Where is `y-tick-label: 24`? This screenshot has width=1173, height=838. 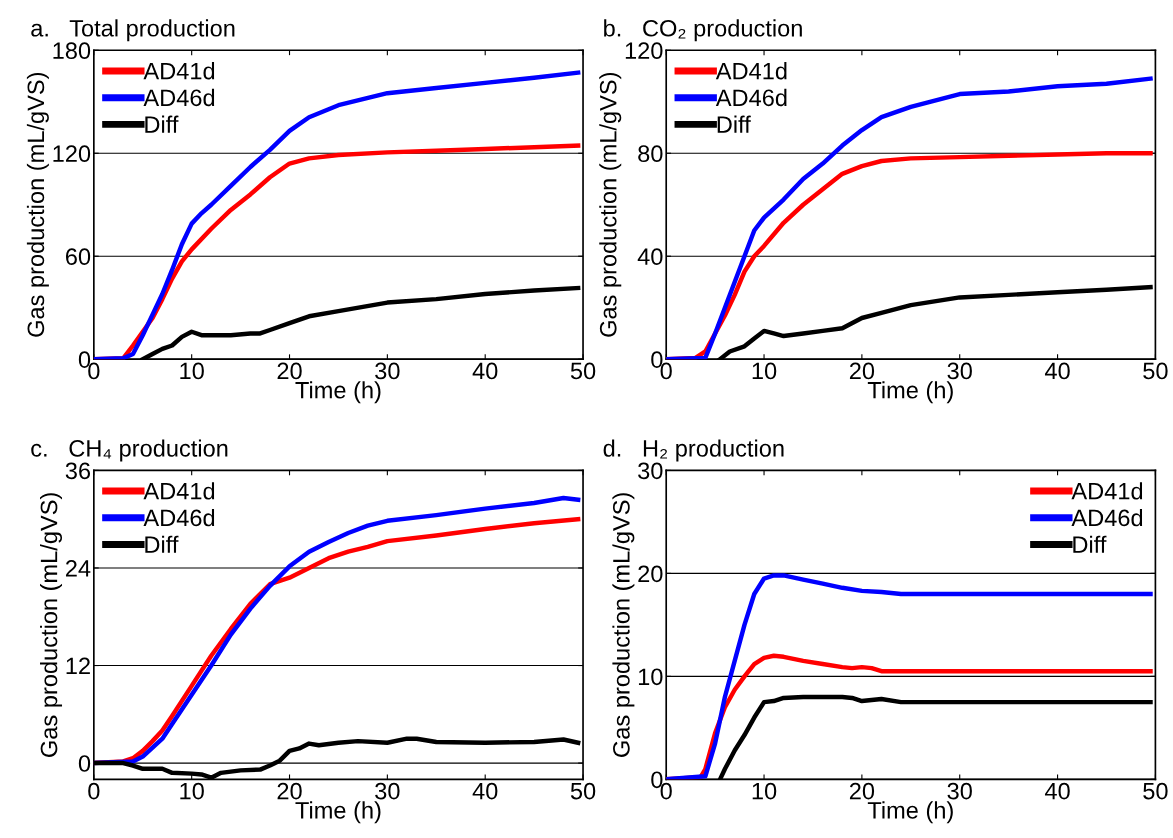 y-tick-label: 24 is located at coordinates (78, 568).